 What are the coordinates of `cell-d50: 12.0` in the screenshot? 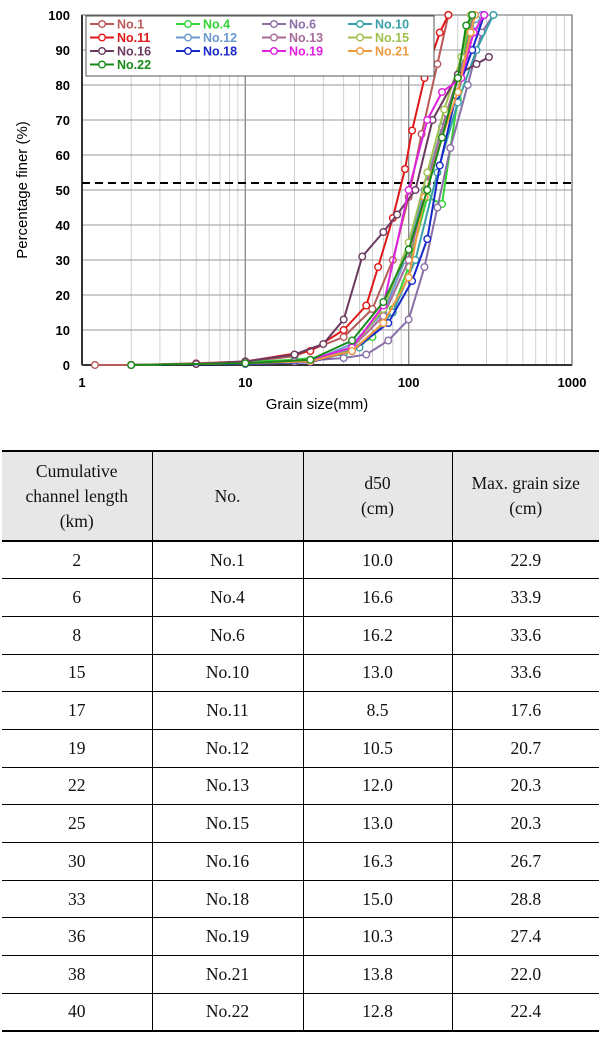 It's located at (377, 786).